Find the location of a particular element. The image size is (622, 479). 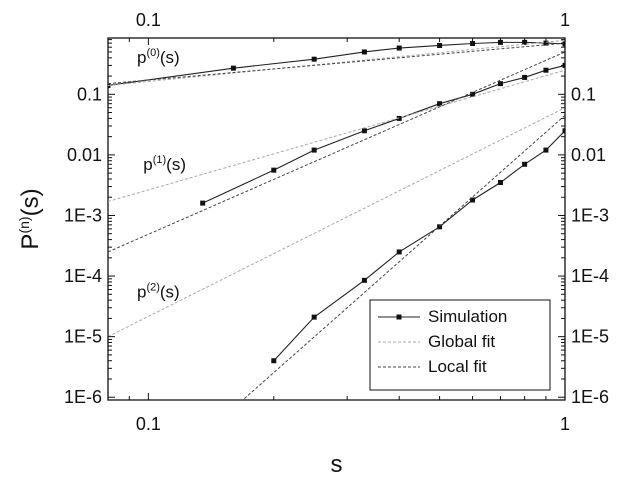

y-axis-title: P(n)(s) is located at coordinates (30, 218).